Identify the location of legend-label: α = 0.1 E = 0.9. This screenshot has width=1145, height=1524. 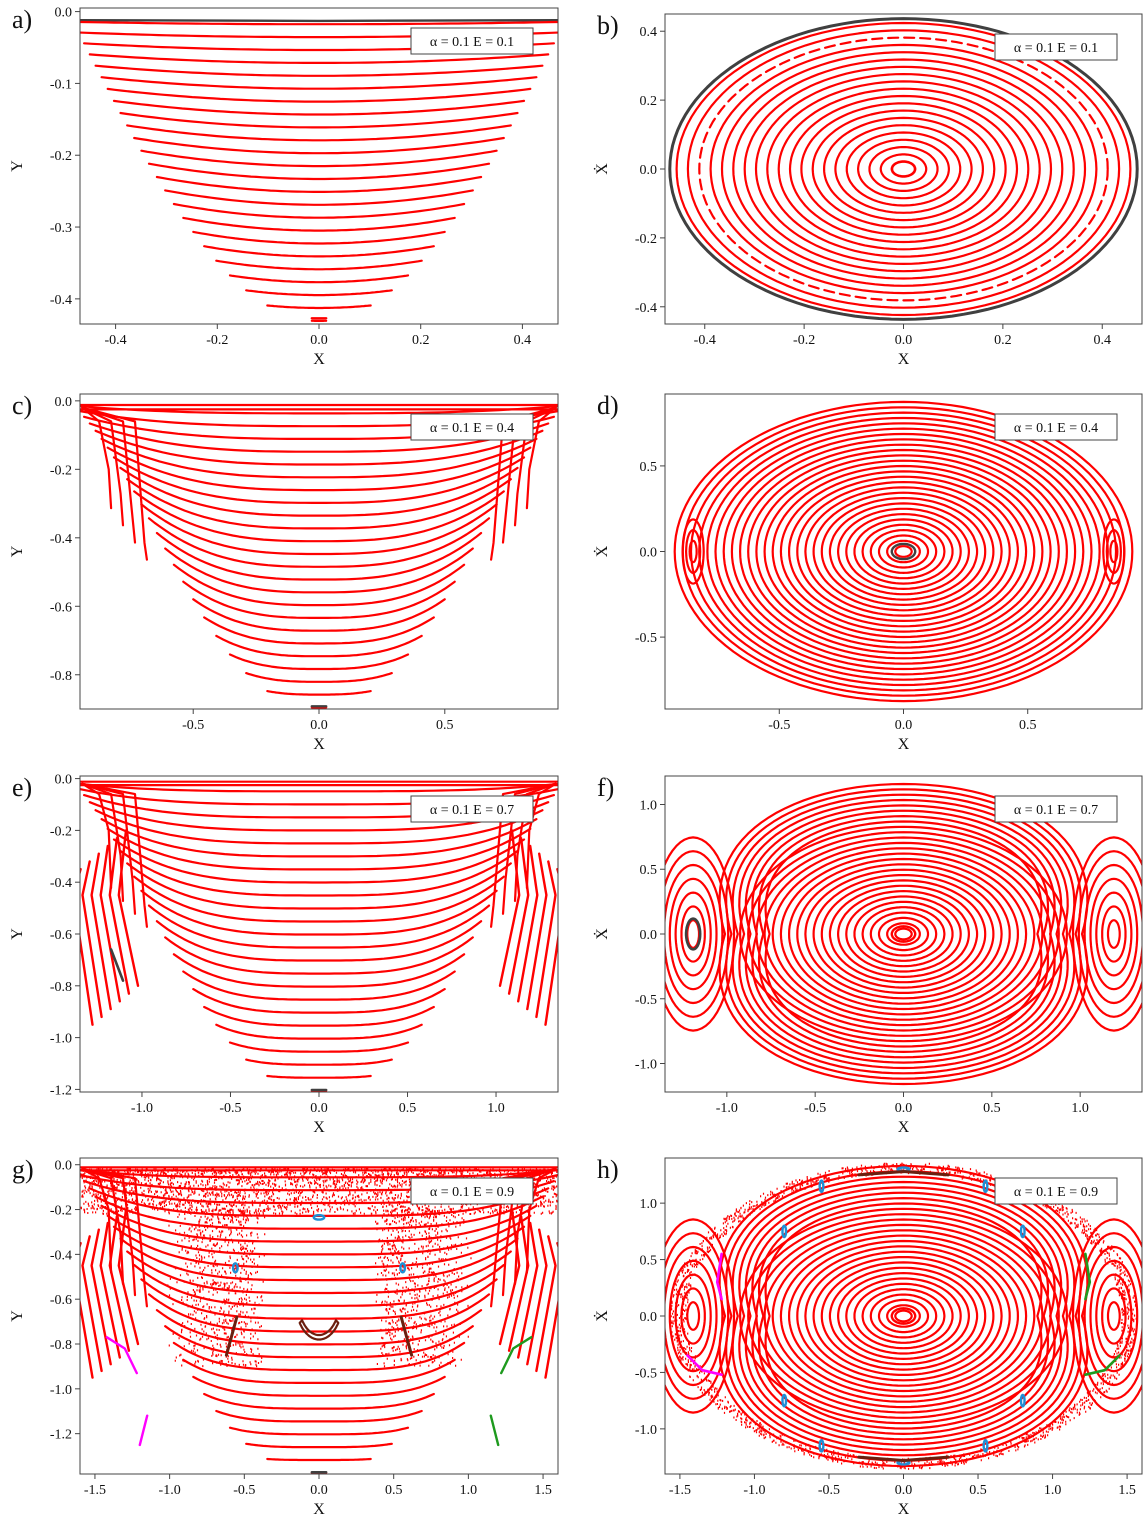
(472, 1192).